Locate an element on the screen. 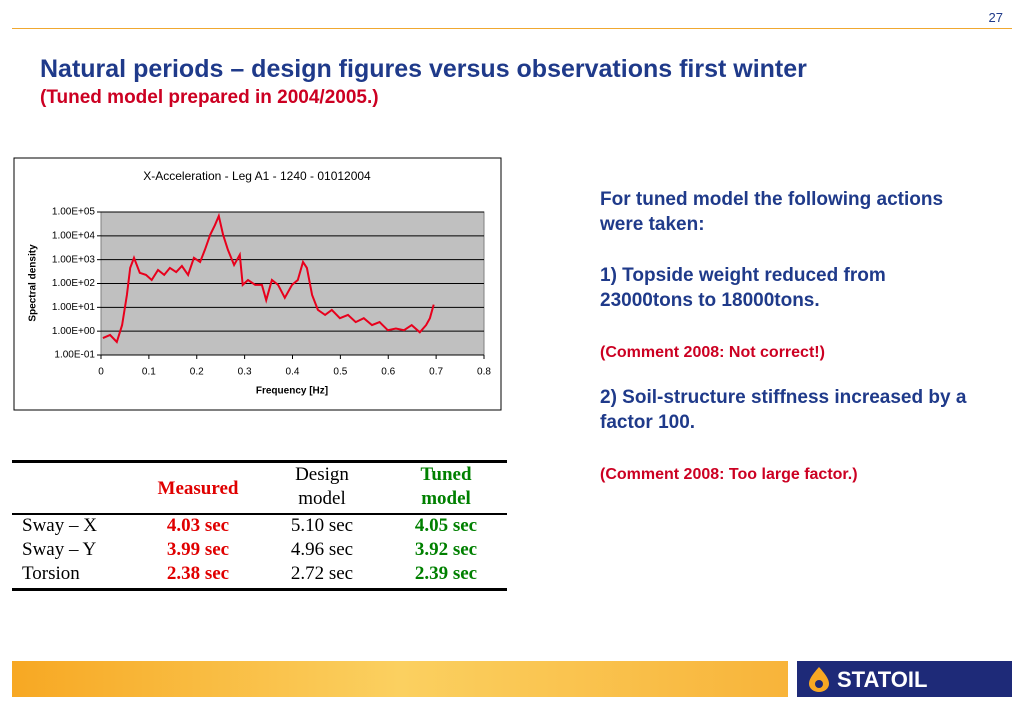 Image resolution: width=1023 pixels, height=708 pixels. paragraph: (Comment 2008: Too large factor.) is located at coordinates (729, 474).